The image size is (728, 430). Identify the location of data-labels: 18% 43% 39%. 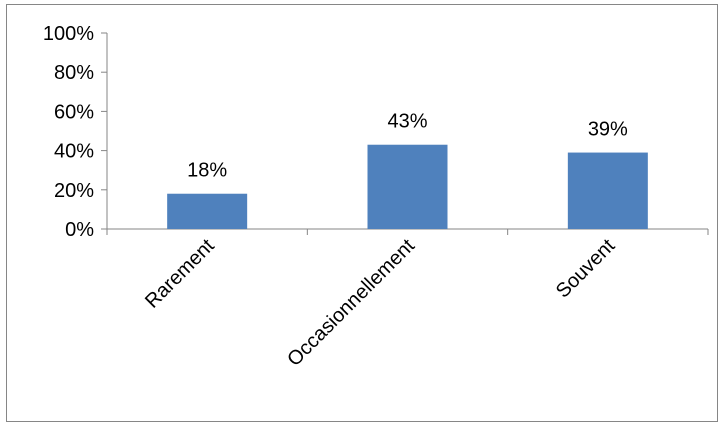
(407, 146).